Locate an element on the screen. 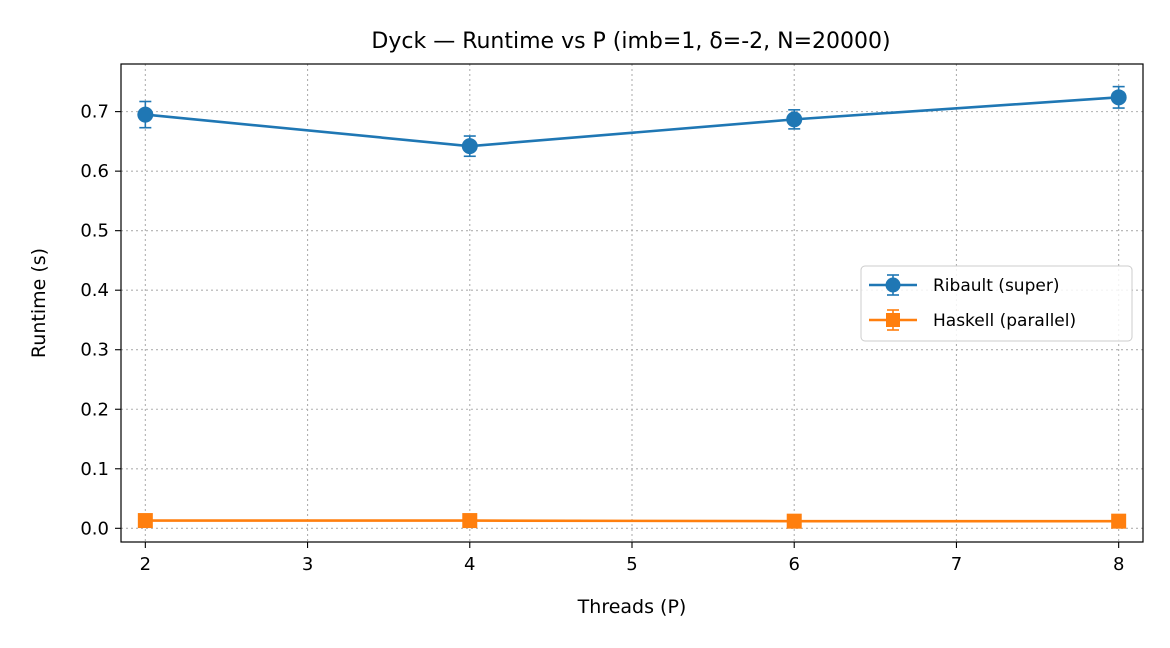  y-axis-label: Runtime (s) is located at coordinates (39, 303).